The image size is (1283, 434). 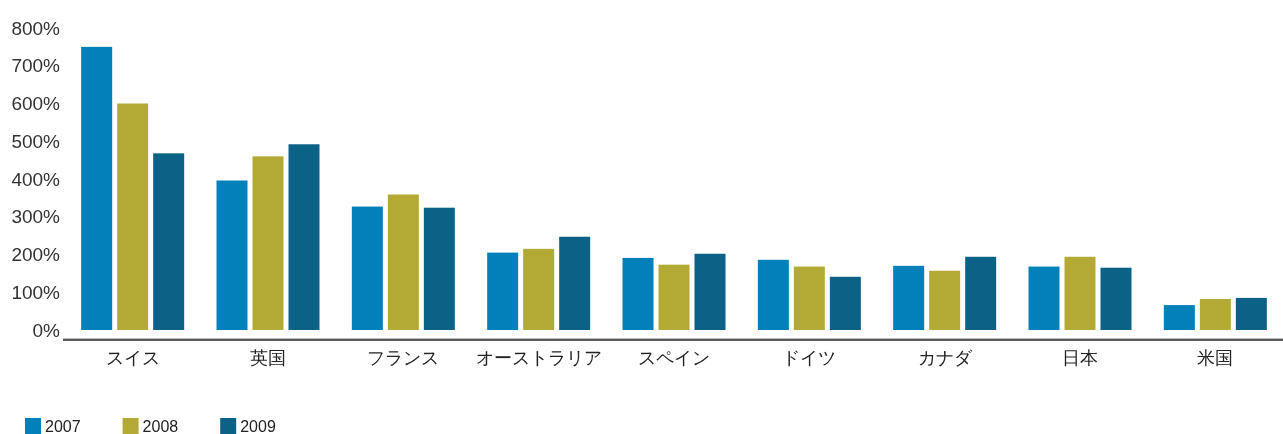 What do you see at coordinates (36, 179) in the screenshot?
I see `y-tick-label: 400%` at bounding box center [36, 179].